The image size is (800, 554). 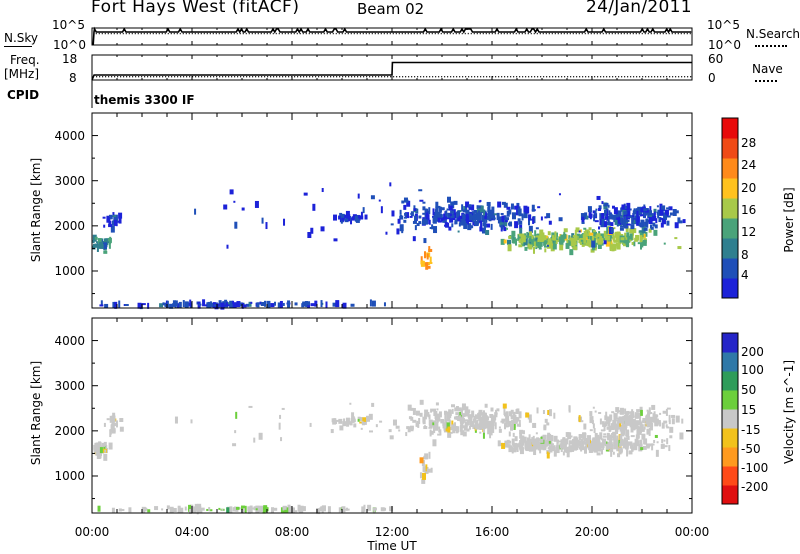 What do you see at coordinates (724, 45) in the screenshot?
I see `nsearch-tick-bottom: 10^0` at bounding box center [724, 45].